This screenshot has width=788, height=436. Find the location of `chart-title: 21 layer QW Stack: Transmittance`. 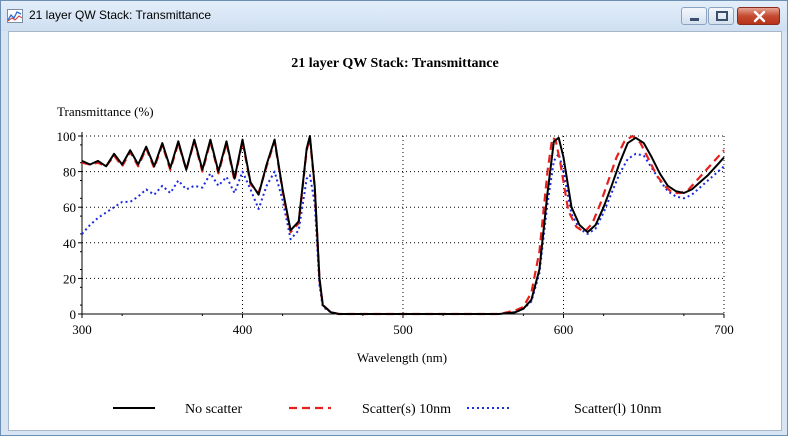

chart-title: 21 layer QW Stack: Transmittance is located at coordinates (394, 63).